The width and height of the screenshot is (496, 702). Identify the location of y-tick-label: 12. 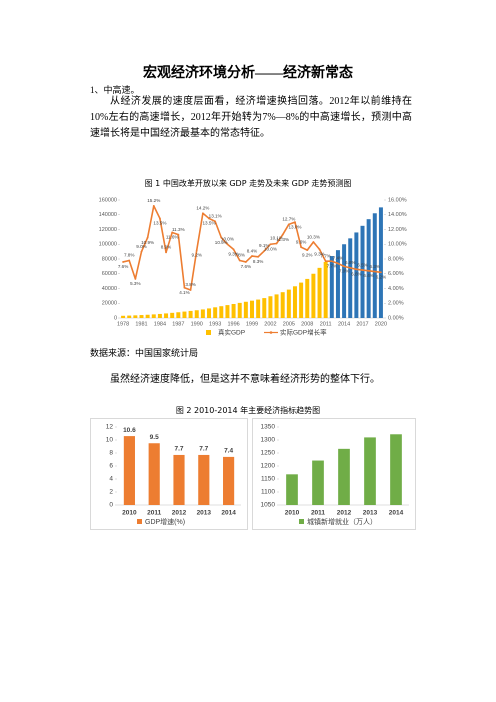
(110, 427).